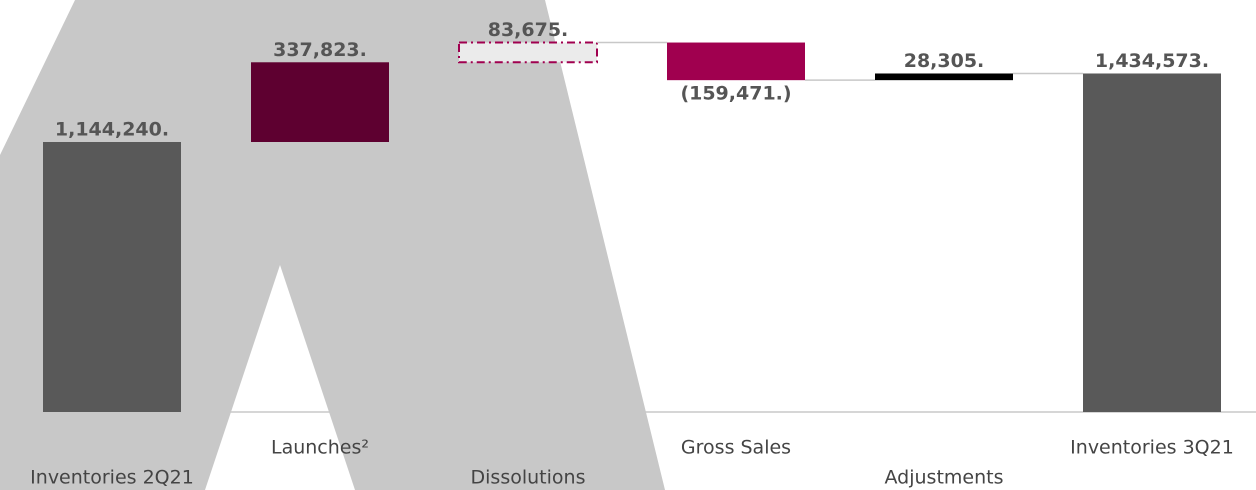 The width and height of the screenshot is (1256, 490). I want to click on value-label: 1,434,573., so click(1152, 61).